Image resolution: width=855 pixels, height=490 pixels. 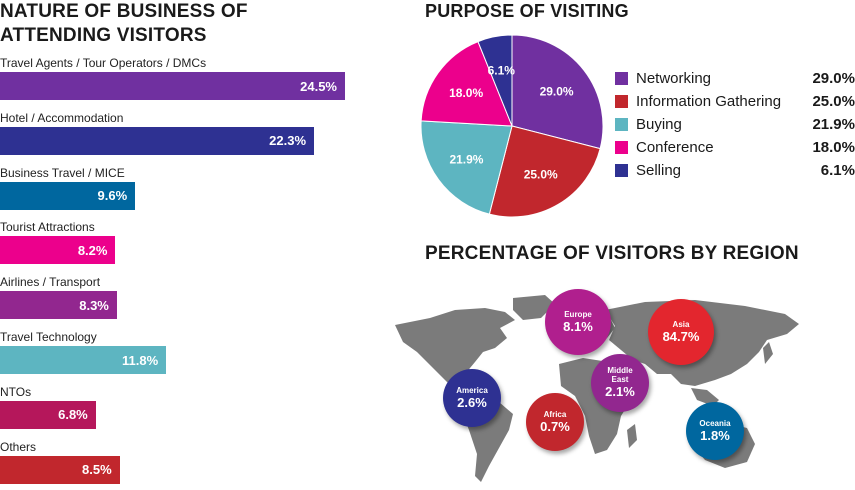 I want to click on legend-item-selling: Selling 6.1%, so click(x=735, y=173).